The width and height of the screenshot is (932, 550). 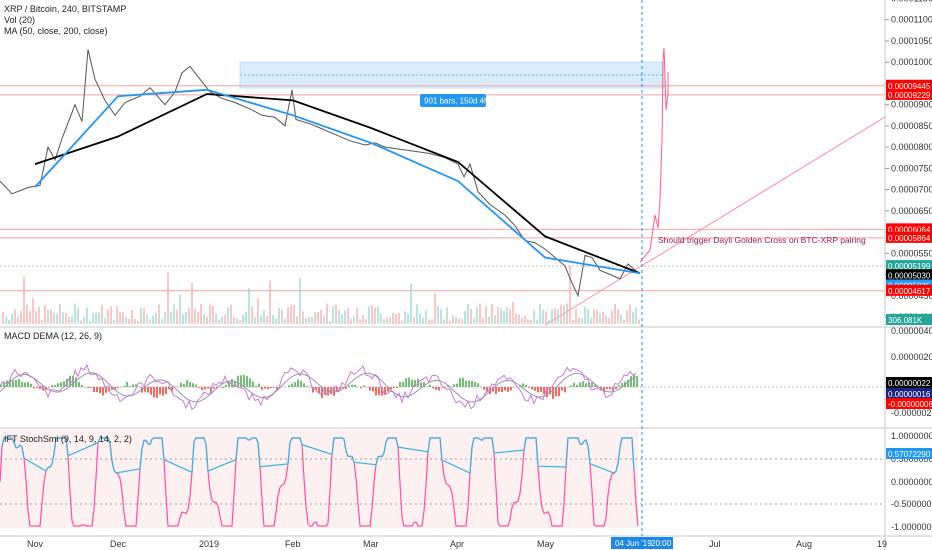 I want to click on macd-legend: MACD DEMA (12, 26, 9), so click(x=53, y=336).